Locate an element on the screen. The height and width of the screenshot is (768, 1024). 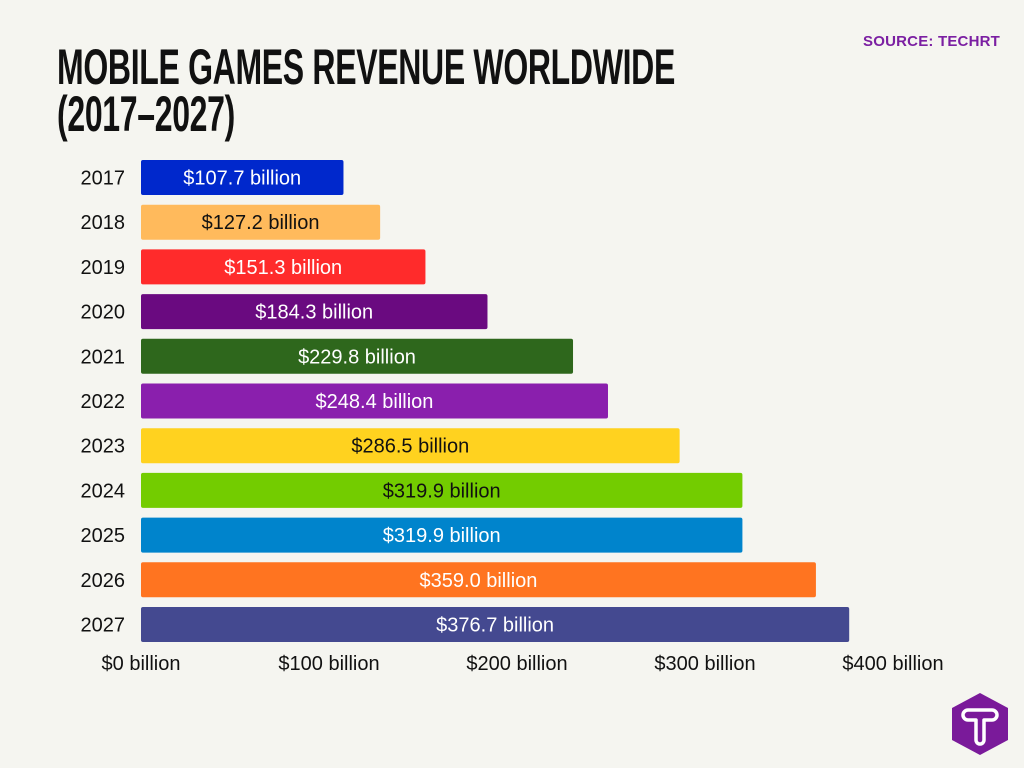
data-label: $107.7 billion is located at coordinates (242, 179).